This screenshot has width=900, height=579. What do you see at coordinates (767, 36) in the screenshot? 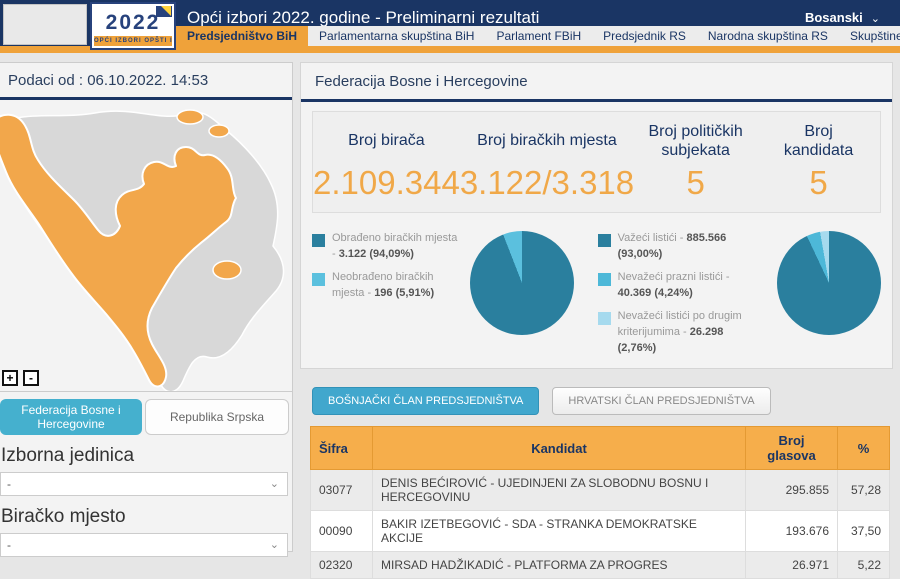
I see `nav-tab-narodna-skupstina-rs: Narodna skupština RS` at bounding box center [767, 36].